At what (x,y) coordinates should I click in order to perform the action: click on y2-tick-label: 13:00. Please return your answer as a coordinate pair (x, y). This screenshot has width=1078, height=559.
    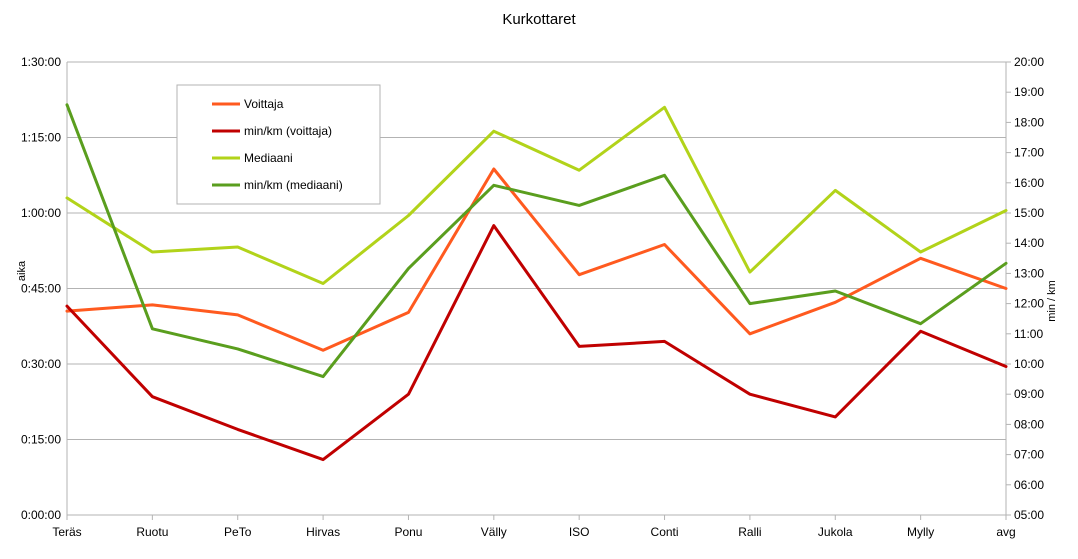
    Looking at the image, I should click on (1029, 273).